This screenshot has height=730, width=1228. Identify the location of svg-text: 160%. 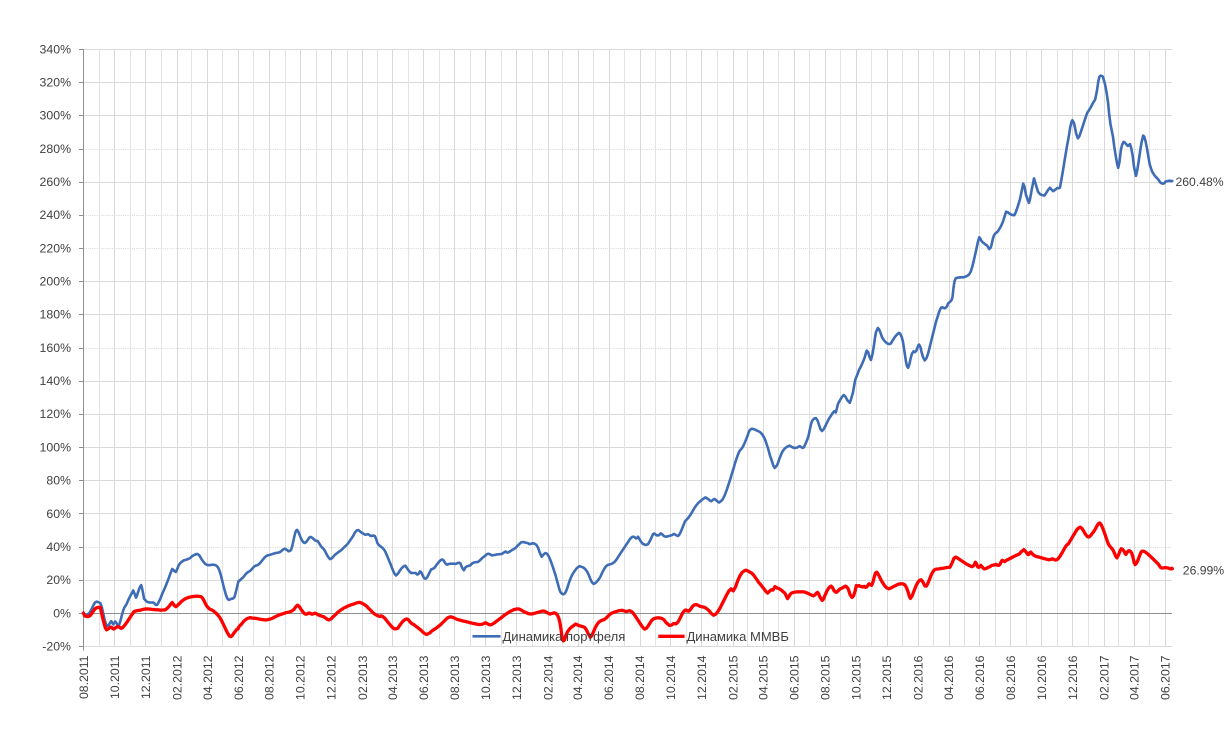
(56, 348).